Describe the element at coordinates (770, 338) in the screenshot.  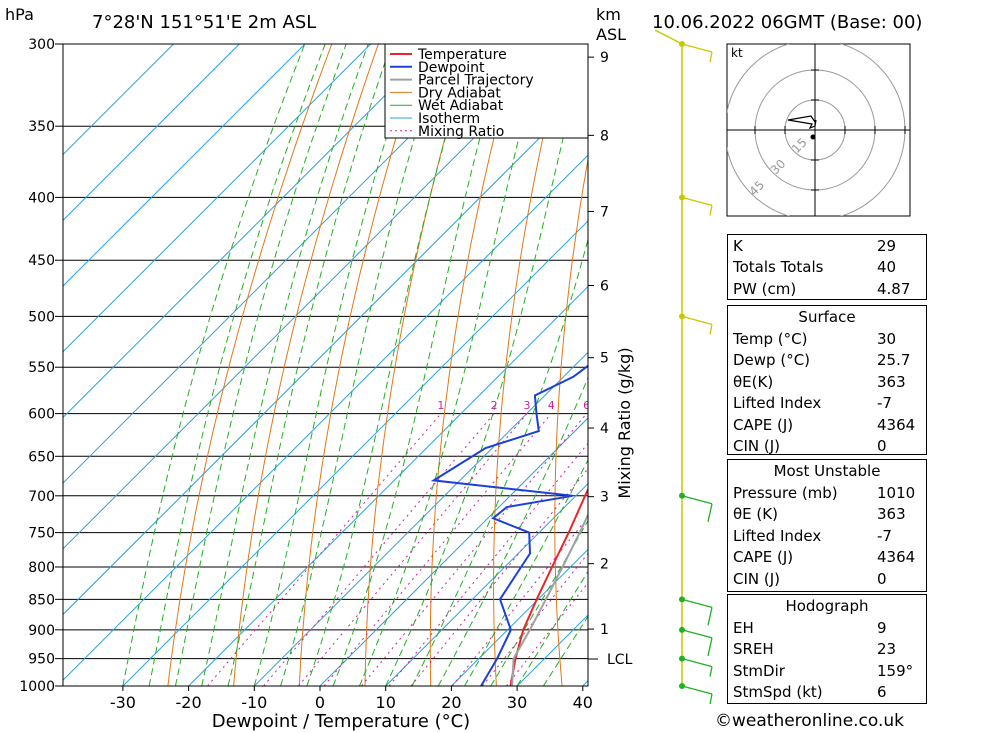
I see `stat-label: Temp (°C)` at that location.